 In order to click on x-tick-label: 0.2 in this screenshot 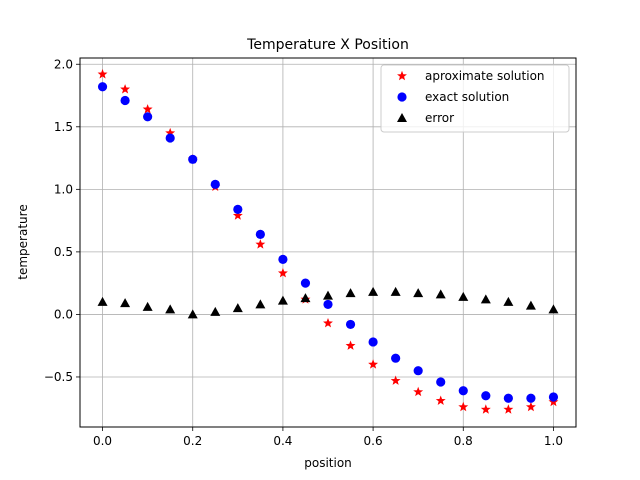, I will do `click(192, 441)`.